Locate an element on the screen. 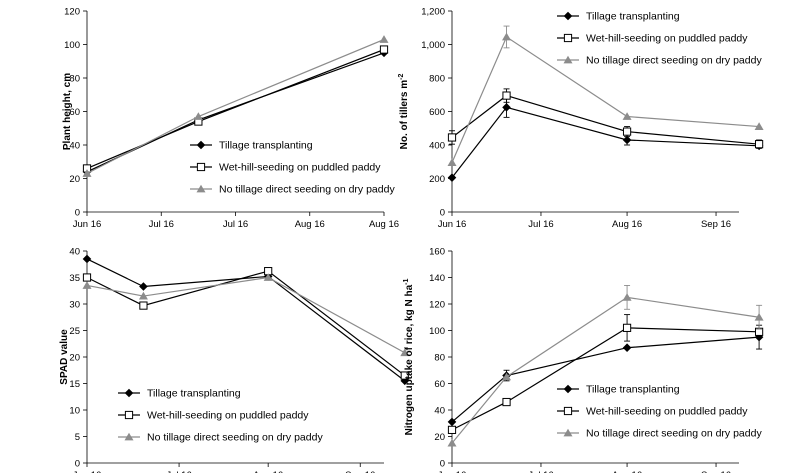 The height and width of the screenshot is (473, 800). y-axis-label: Plant height, cm is located at coordinates (67, 111).